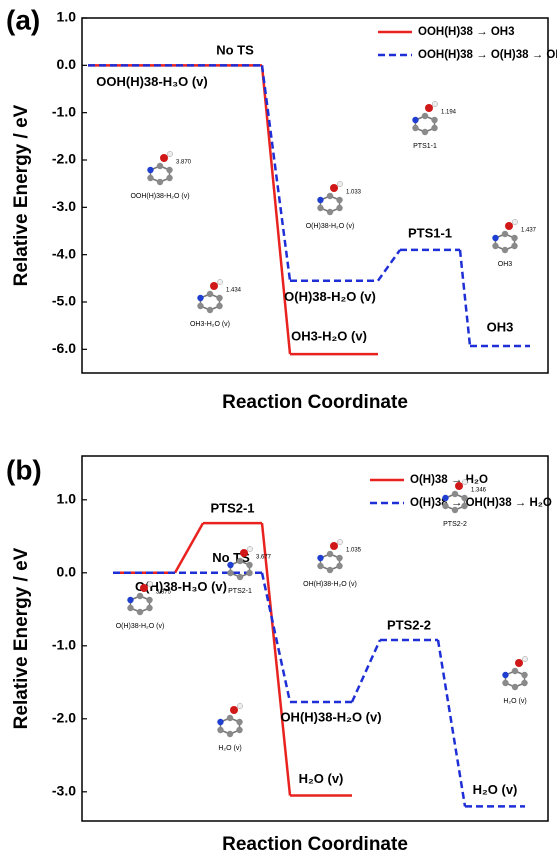 This screenshot has height=862, width=557. Describe the element at coordinates (321, 778) in the screenshot. I see `level-label: H₂O (v)` at that location.